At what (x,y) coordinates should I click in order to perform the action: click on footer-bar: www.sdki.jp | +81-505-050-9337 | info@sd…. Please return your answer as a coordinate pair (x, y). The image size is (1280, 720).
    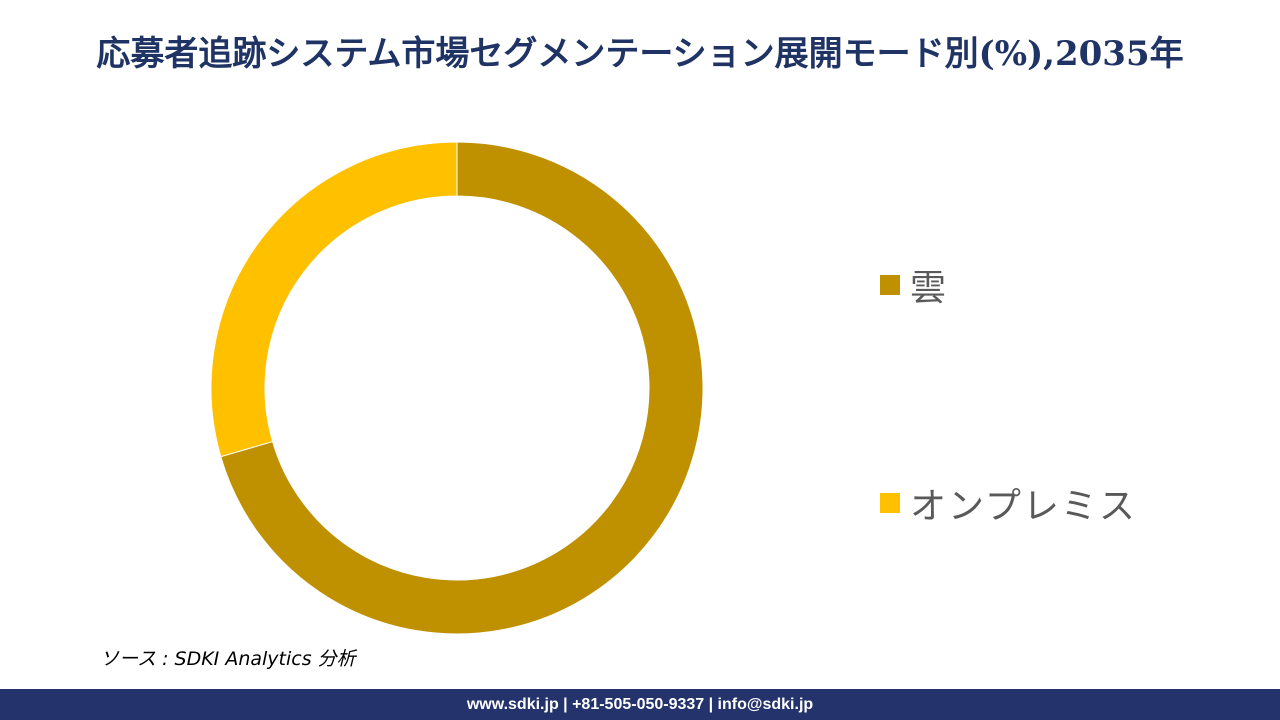
    Looking at the image, I should click on (640, 704).